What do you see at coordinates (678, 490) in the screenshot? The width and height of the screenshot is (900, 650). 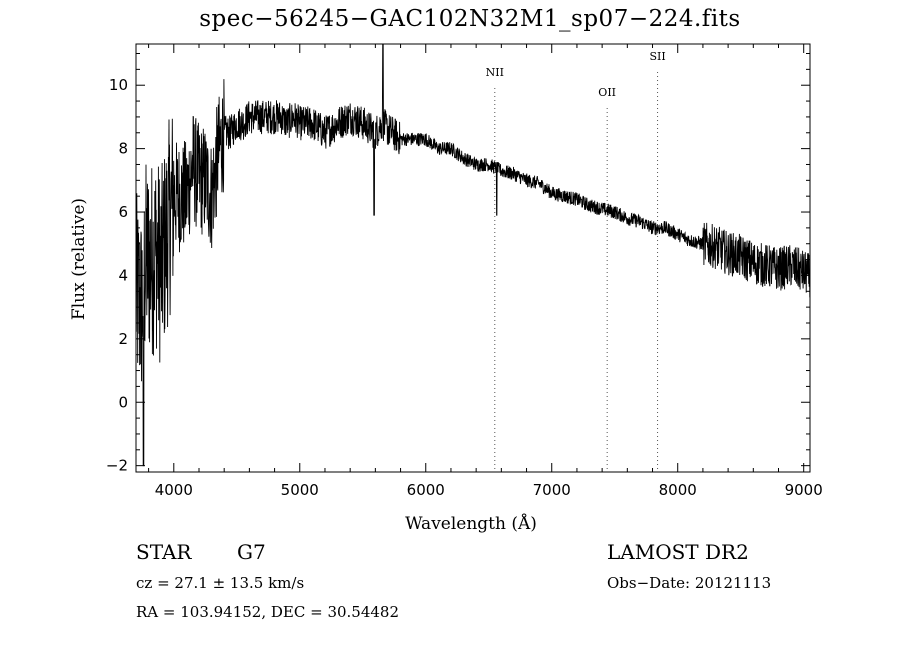 I see `x-tick-label: 8000` at bounding box center [678, 490].